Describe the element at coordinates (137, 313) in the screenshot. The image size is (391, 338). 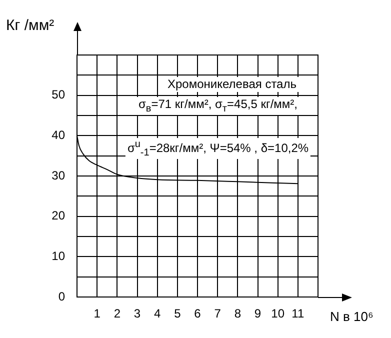
I see `x-tick-label: 3` at that location.